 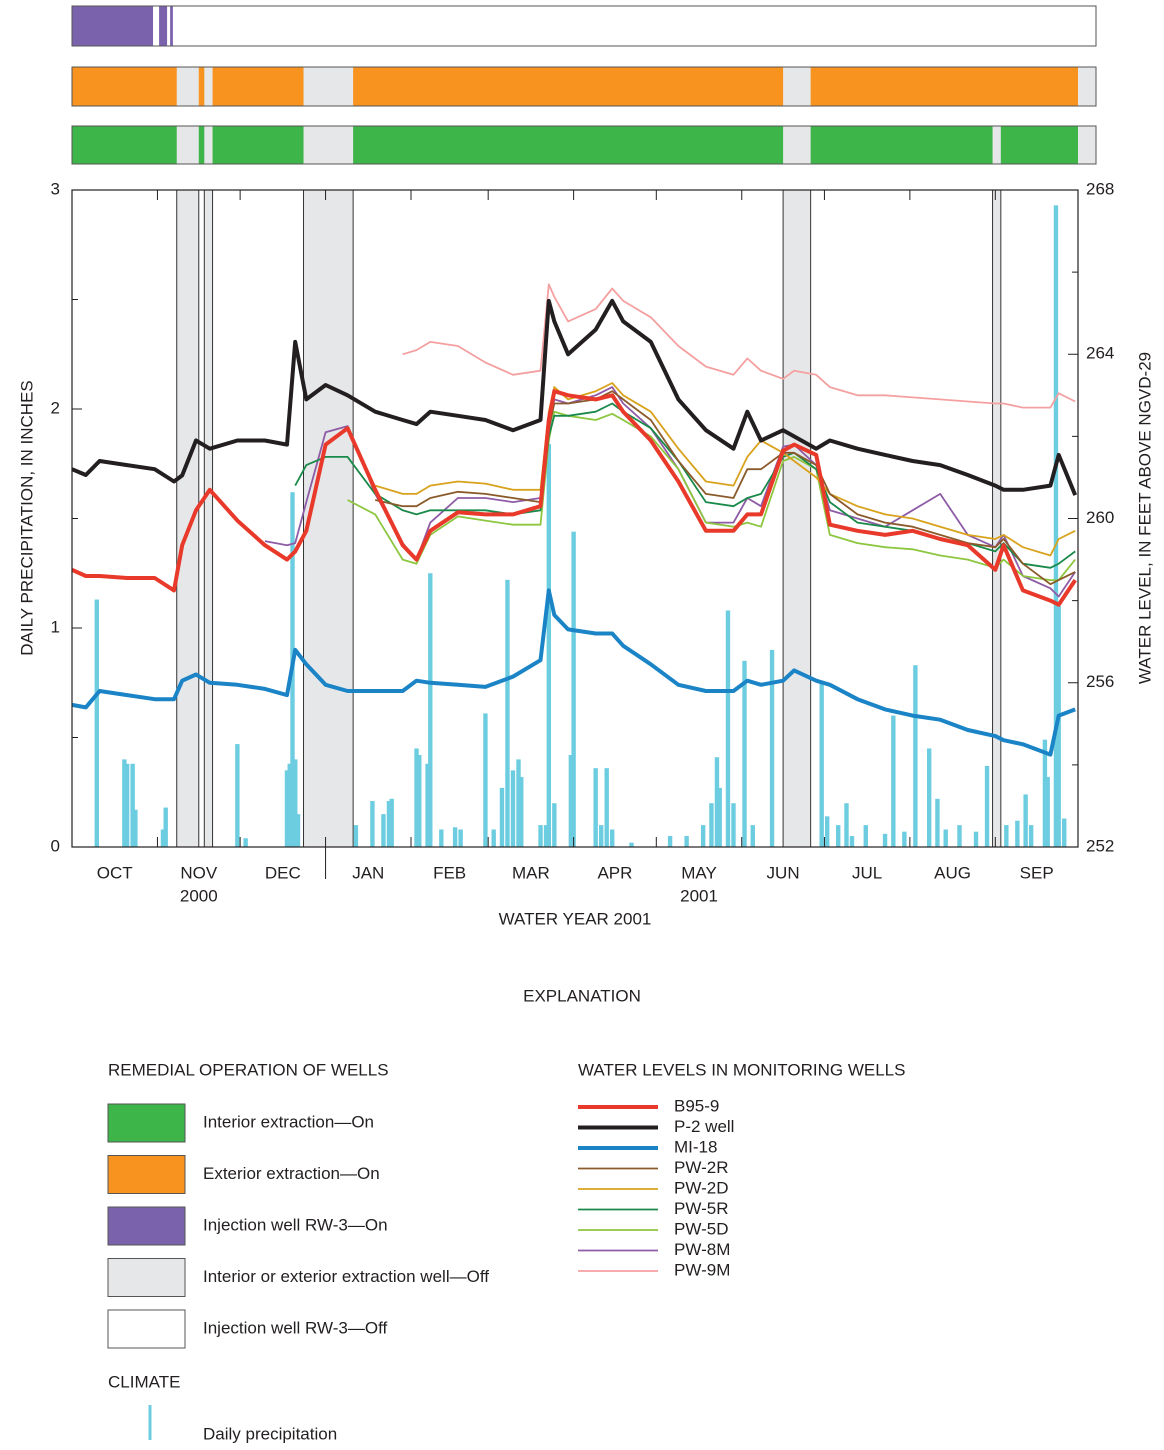 I want to click on y2-tick-label: 264, so click(x=1100, y=353).